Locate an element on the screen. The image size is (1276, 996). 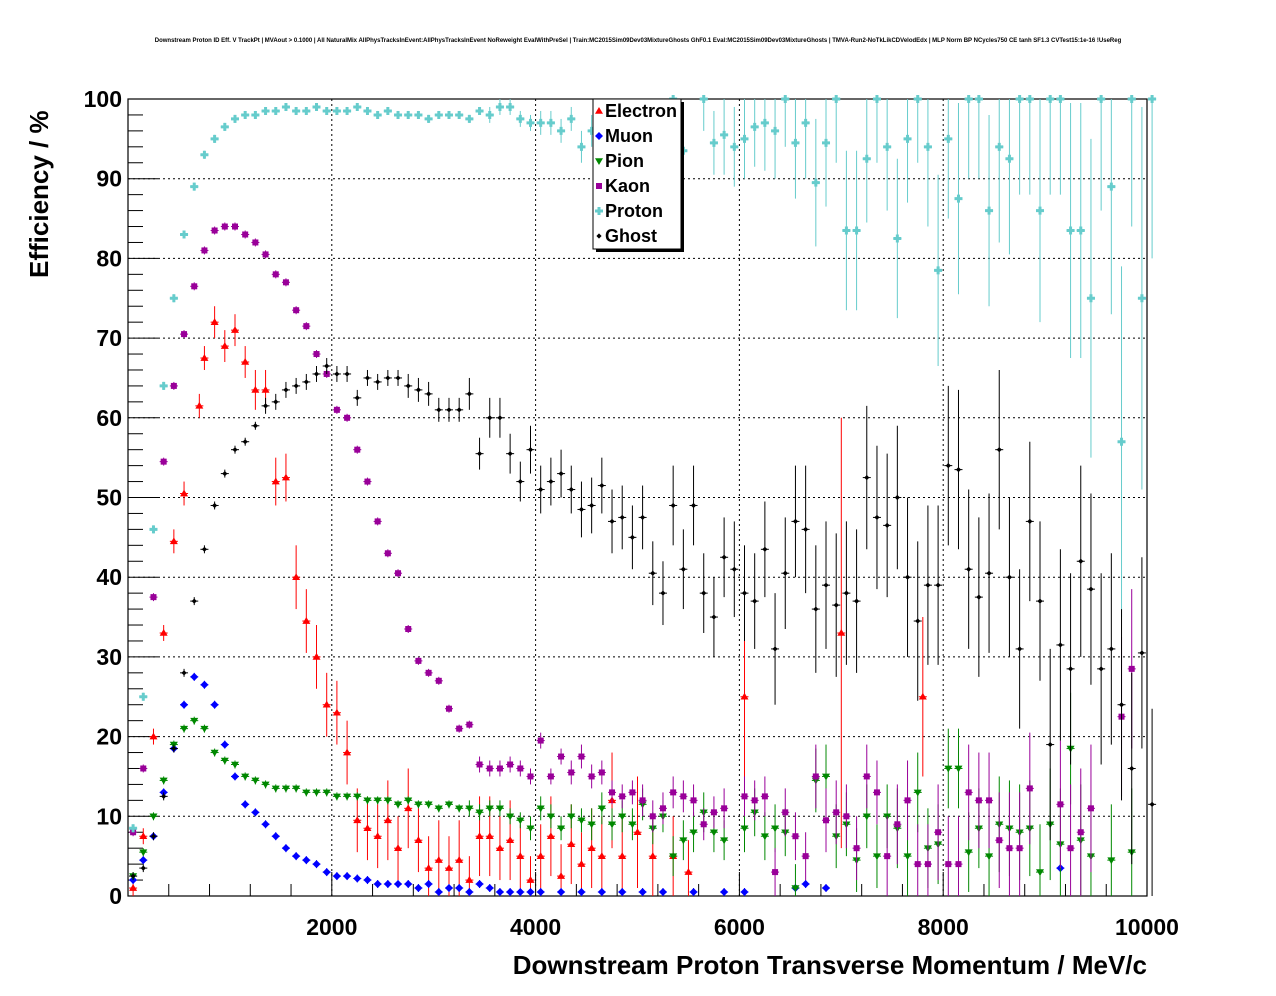
y-tick-label: 60 is located at coordinates (109, 418).